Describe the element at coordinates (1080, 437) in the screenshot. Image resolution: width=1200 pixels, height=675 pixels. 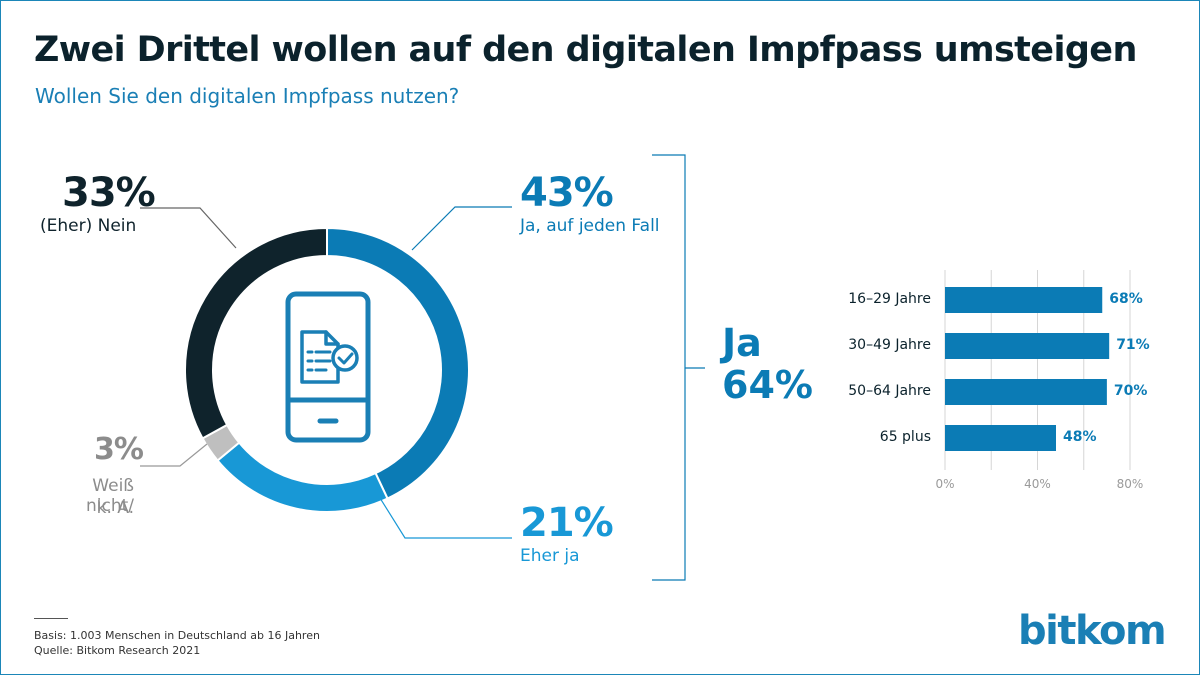
I see `bar-value-label: 48%` at that location.